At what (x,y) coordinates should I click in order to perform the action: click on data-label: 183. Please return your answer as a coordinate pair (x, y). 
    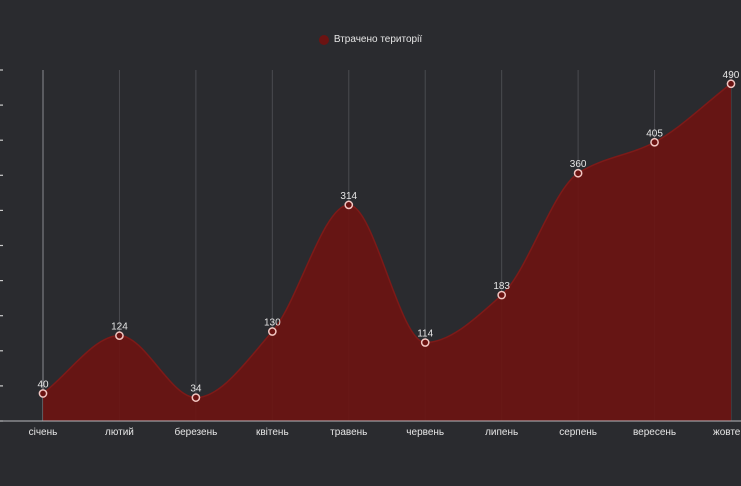
    Looking at the image, I should click on (501, 286).